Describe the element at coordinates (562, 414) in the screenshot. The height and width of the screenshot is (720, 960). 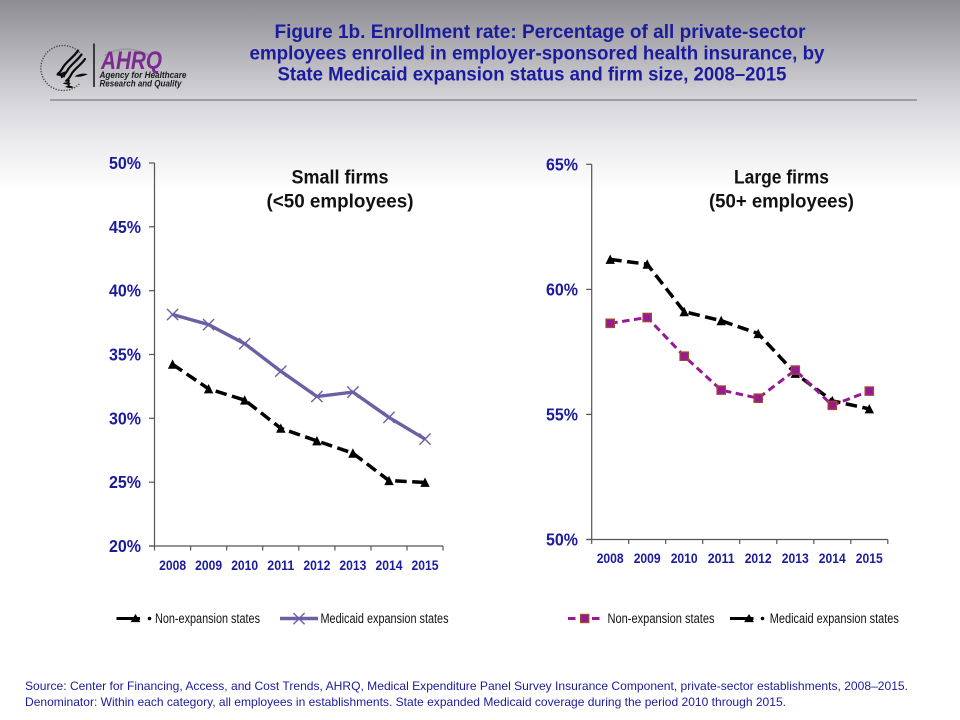
I see `svg-text: 55%` at that location.